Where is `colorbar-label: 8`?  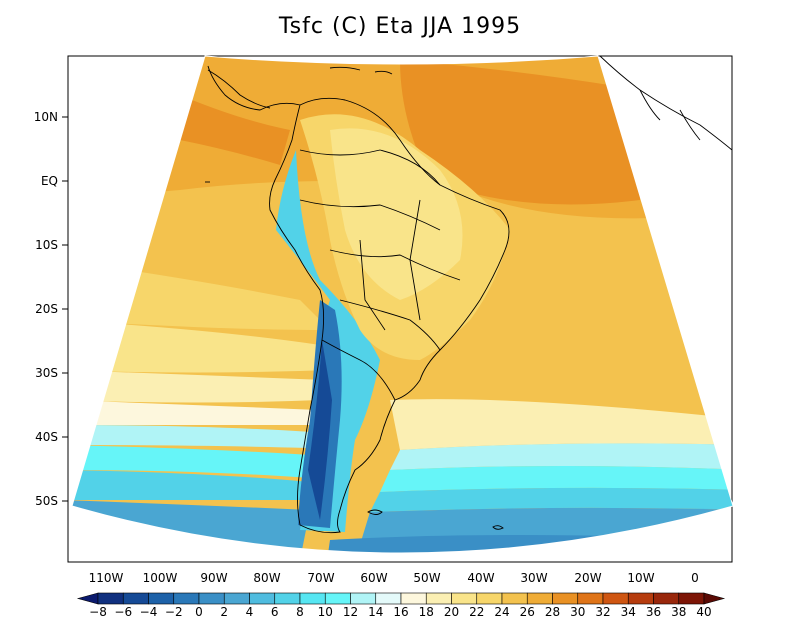
colorbar-label: 8 is located at coordinates (300, 611).